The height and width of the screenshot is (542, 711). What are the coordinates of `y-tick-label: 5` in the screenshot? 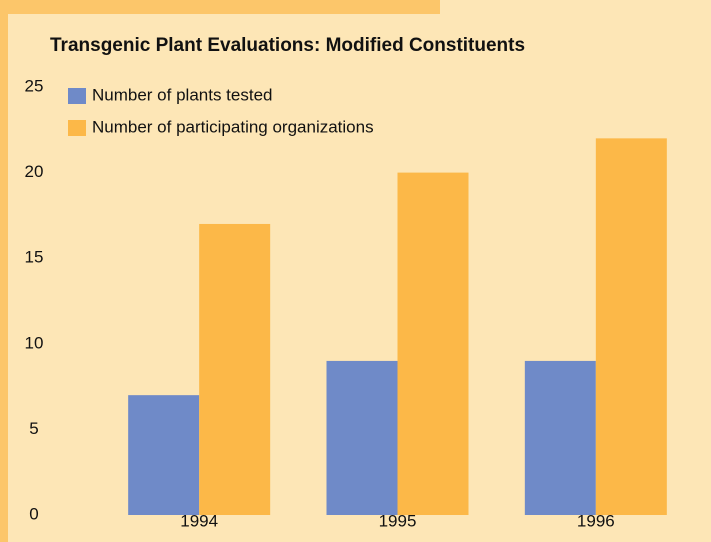 It's located at (33, 428).